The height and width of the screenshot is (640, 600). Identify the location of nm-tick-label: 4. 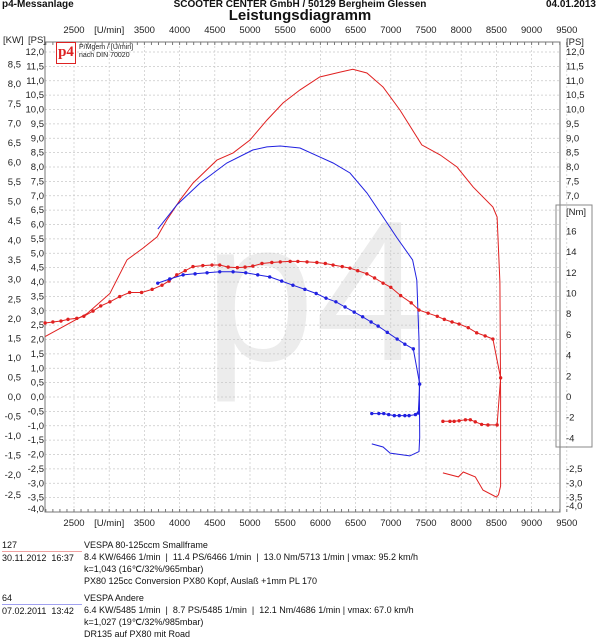
(568, 356).